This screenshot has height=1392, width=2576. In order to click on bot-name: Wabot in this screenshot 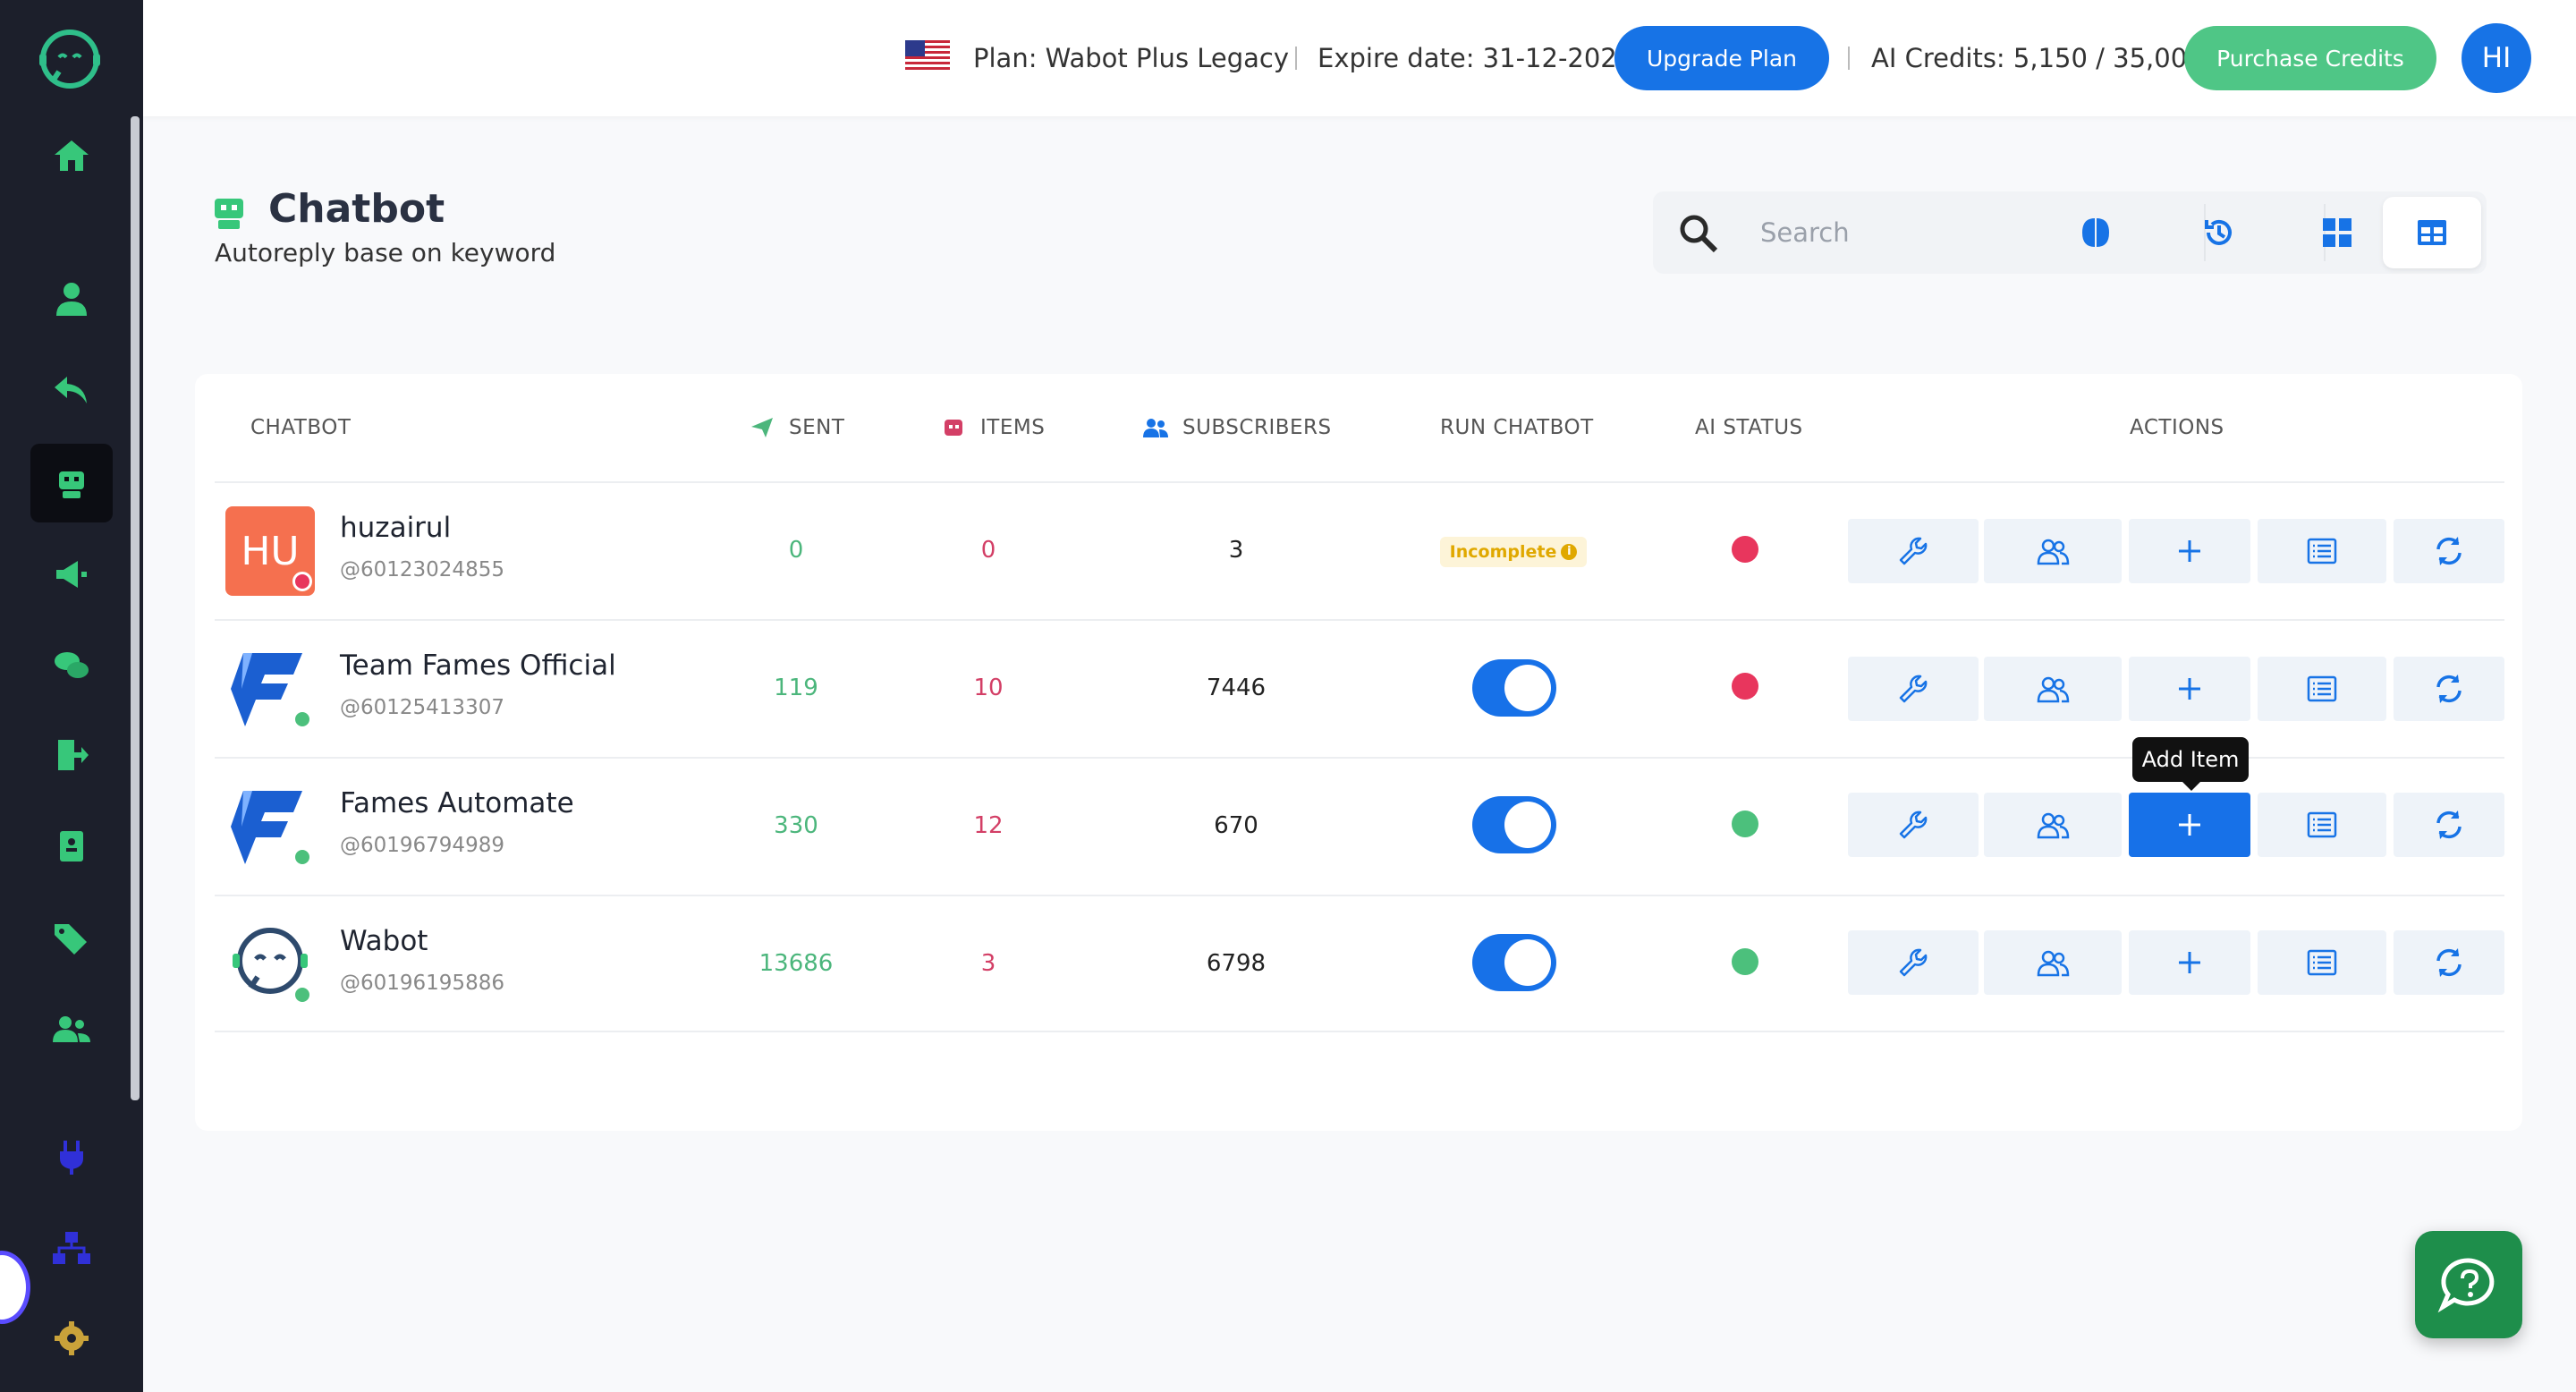, I will do `click(384, 941)`.